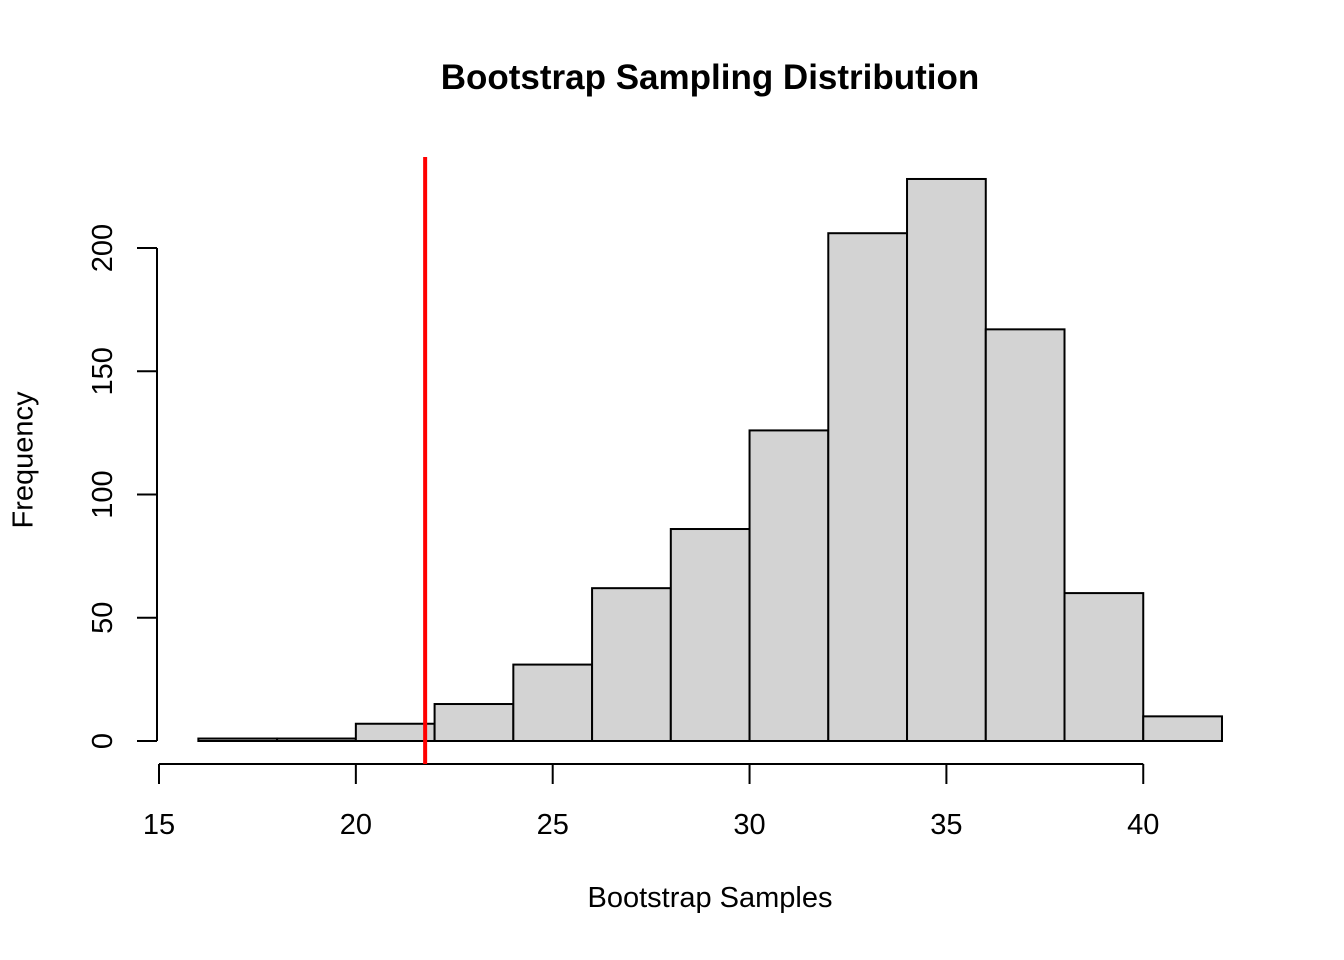  I want to click on x-tick-label: 25, so click(553, 825).